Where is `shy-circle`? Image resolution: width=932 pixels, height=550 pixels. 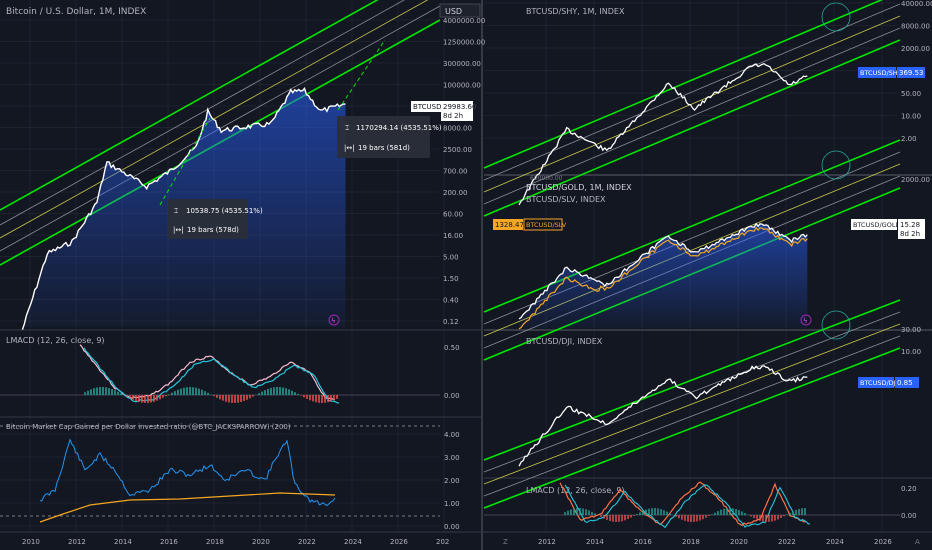
shy-circle is located at coordinates (836, 17).